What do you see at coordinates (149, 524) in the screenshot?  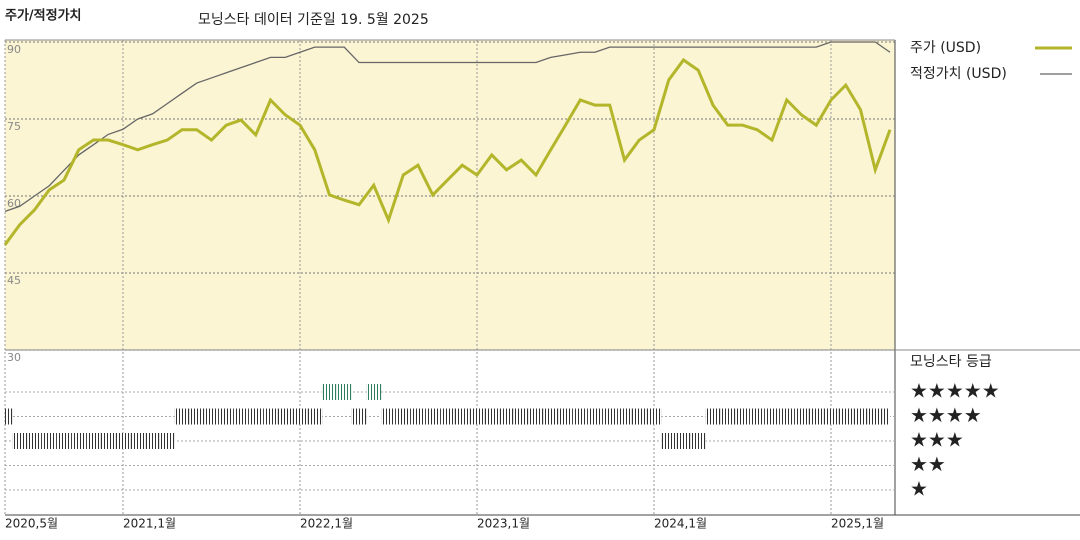 I see `x-tick-label: 2021,1월` at bounding box center [149, 524].